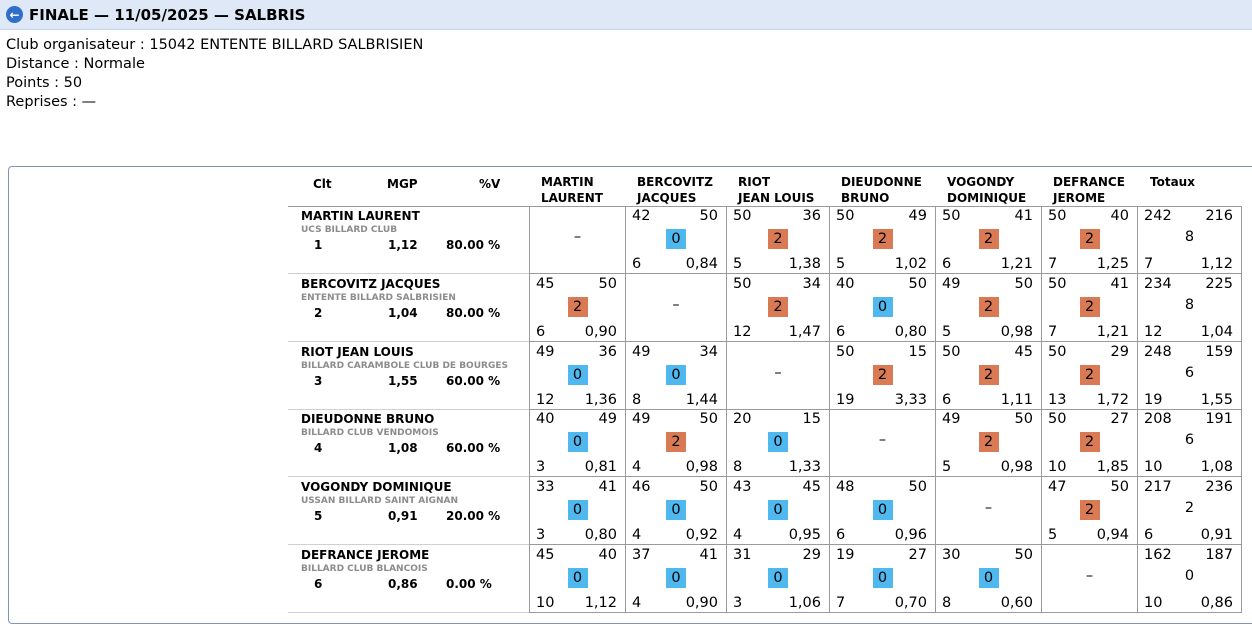 Image resolution: width=1252 pixels, height=625 pixels. I want to click on innings: 8, so click(637, 400).